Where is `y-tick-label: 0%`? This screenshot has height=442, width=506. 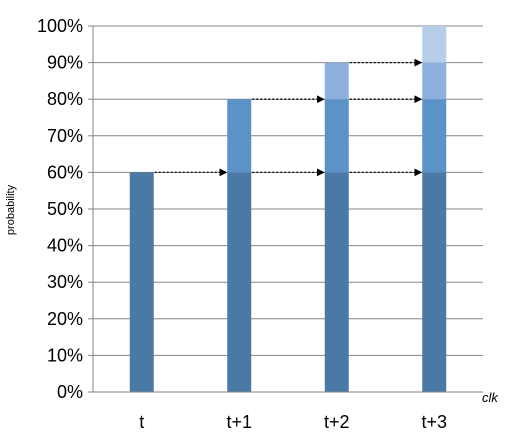 y-tick-label: 0% is located at coordinates (70, 392).